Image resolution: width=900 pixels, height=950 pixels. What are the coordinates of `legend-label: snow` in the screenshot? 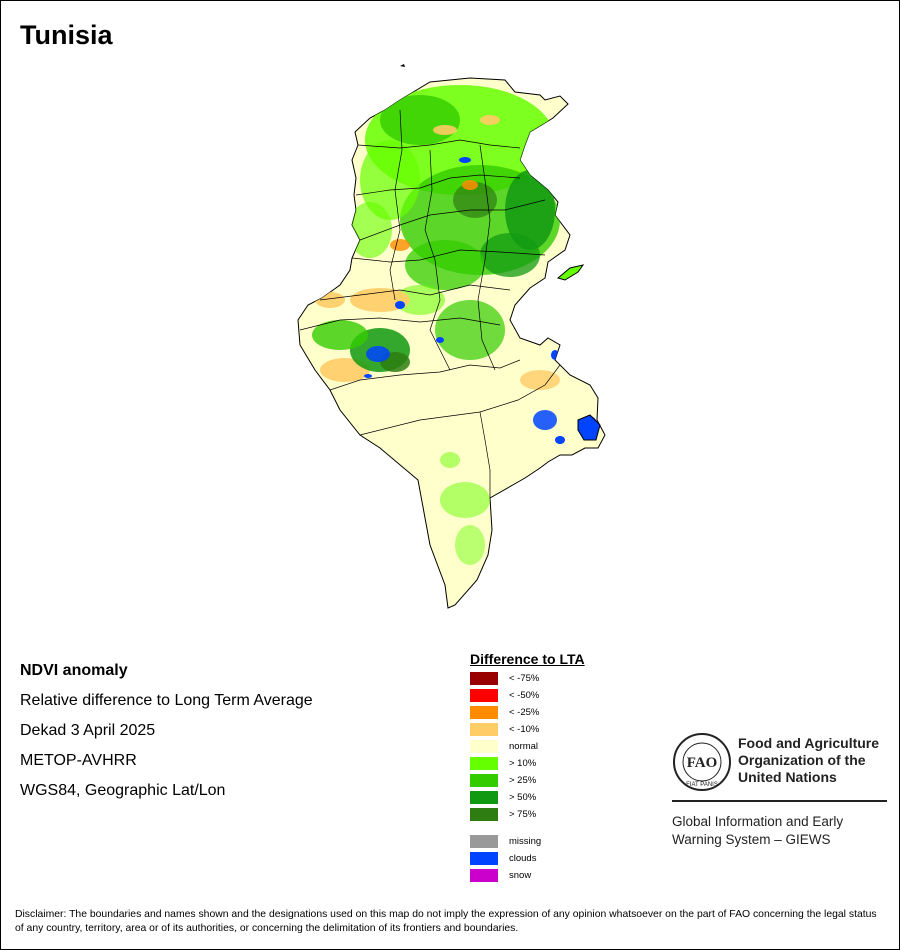 It's located at (520, 875).